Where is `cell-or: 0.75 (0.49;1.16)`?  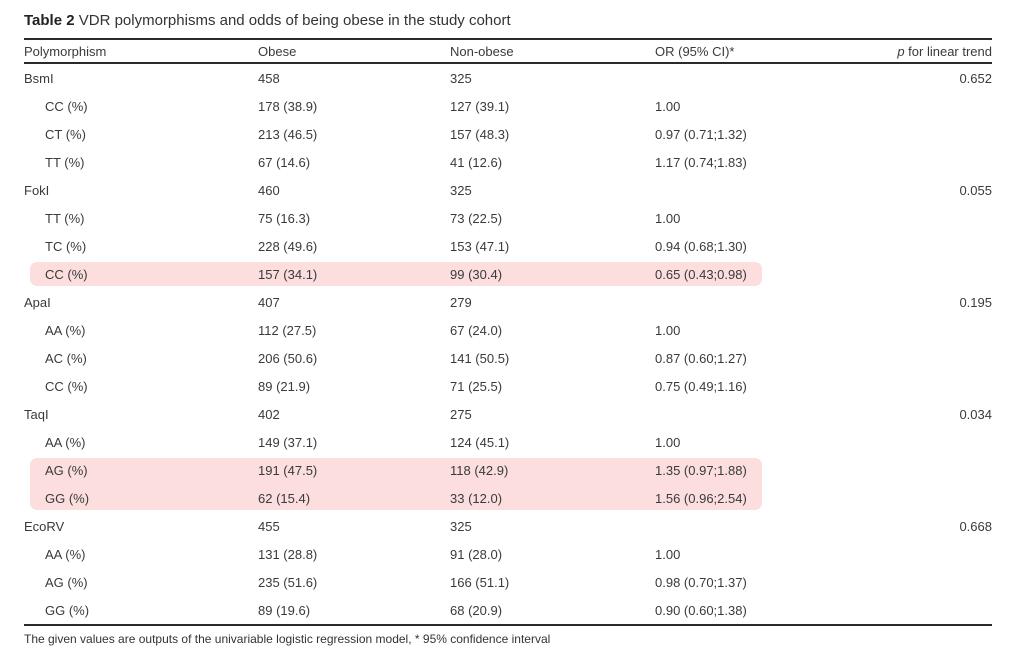
cell-or: 0.75 (0.49;1.16) is located at coordinates (701, 386).